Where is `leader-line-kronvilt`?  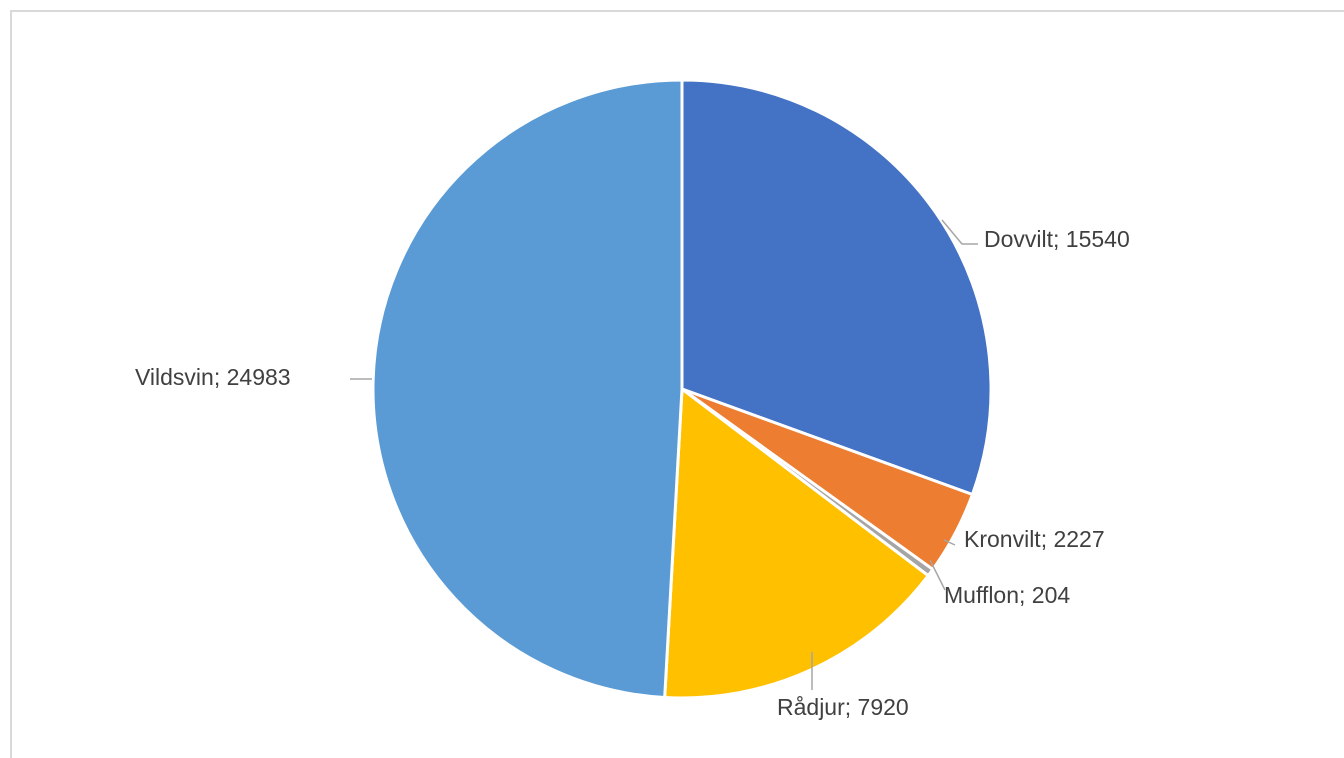
leader-line-kronvilt is located at coordinates (949, 542).